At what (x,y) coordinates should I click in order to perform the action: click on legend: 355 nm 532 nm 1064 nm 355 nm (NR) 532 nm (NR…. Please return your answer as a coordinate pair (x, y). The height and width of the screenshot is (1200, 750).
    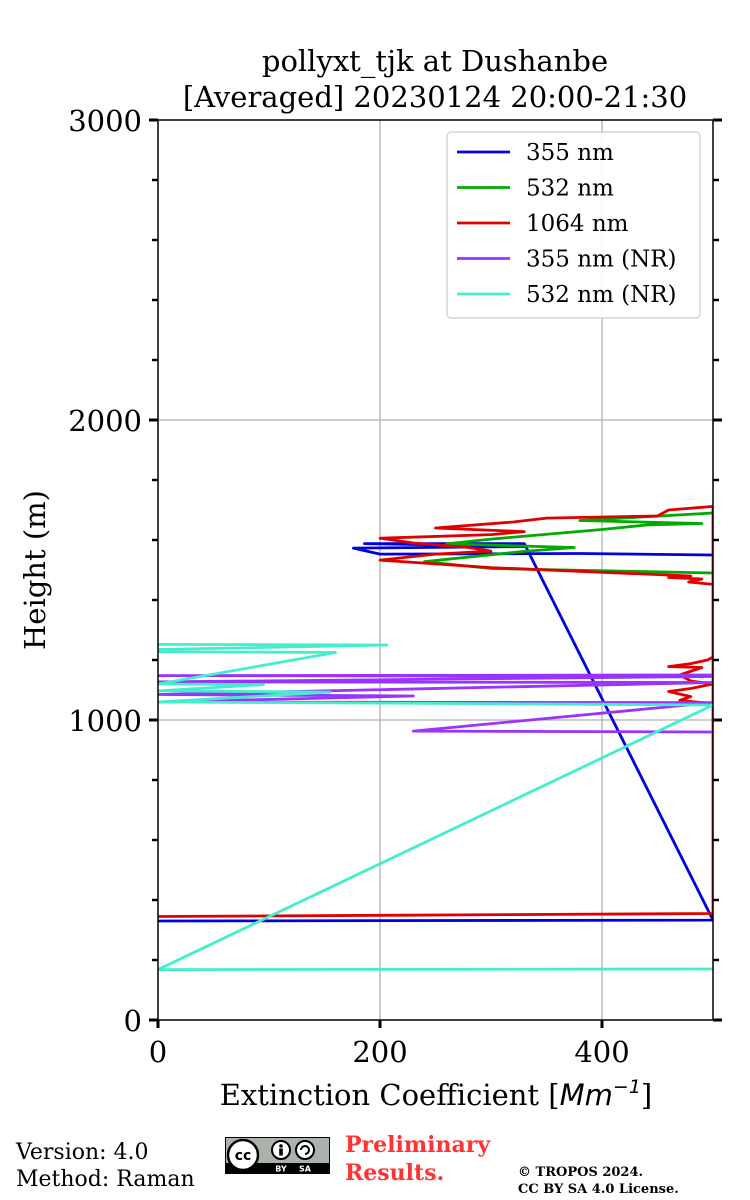
    Looking at the image, I should click on (573, 225).